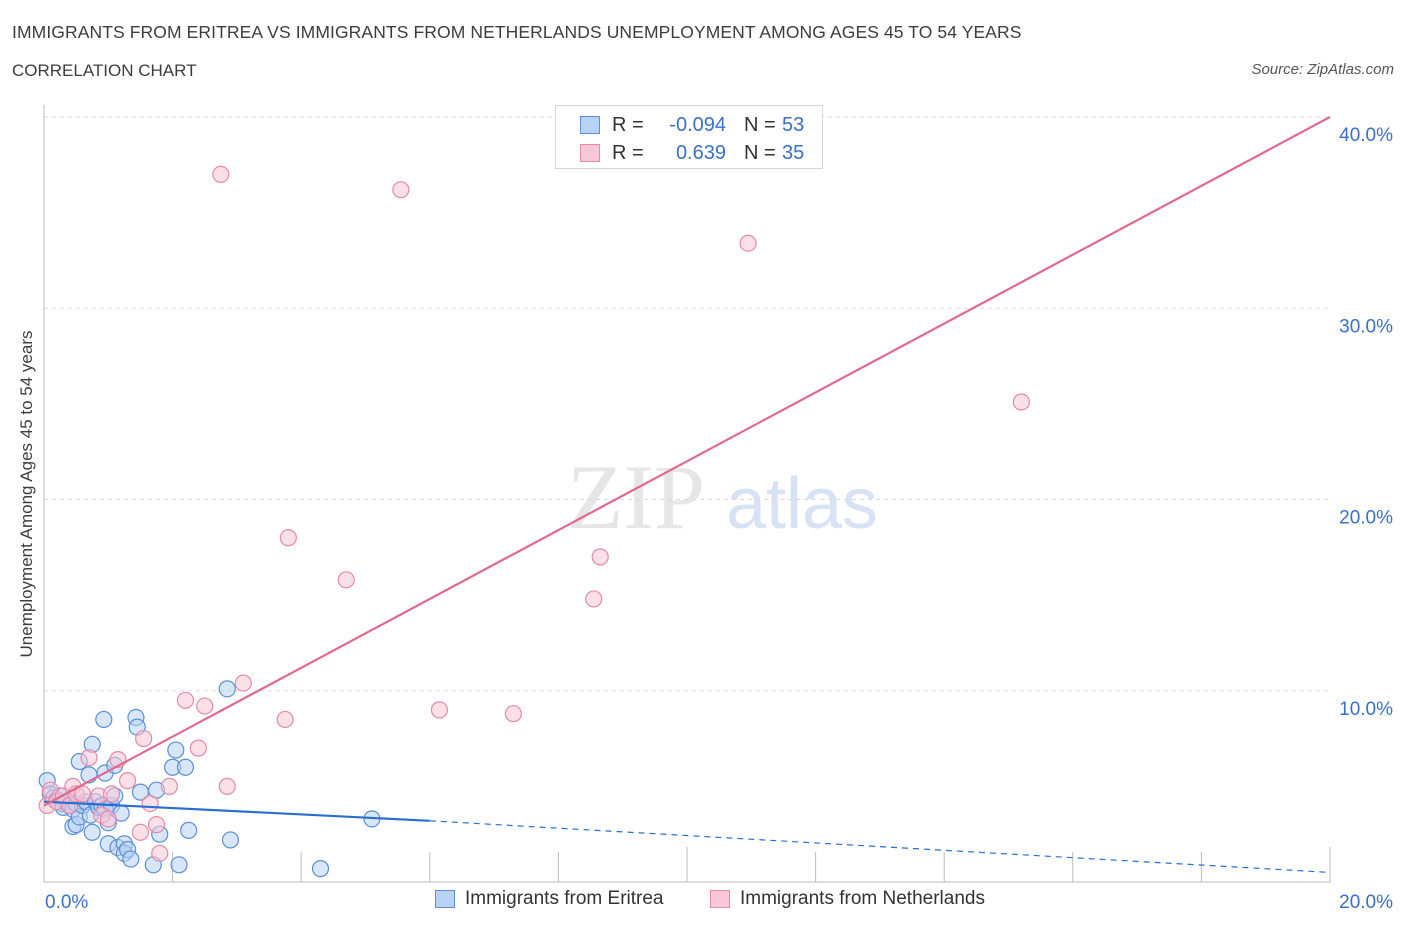 The image size is (1406, 930). Describe the element at coordinates (697, 124) in the screenshot. I see `eritrea-r-value: -0.094` at that location.